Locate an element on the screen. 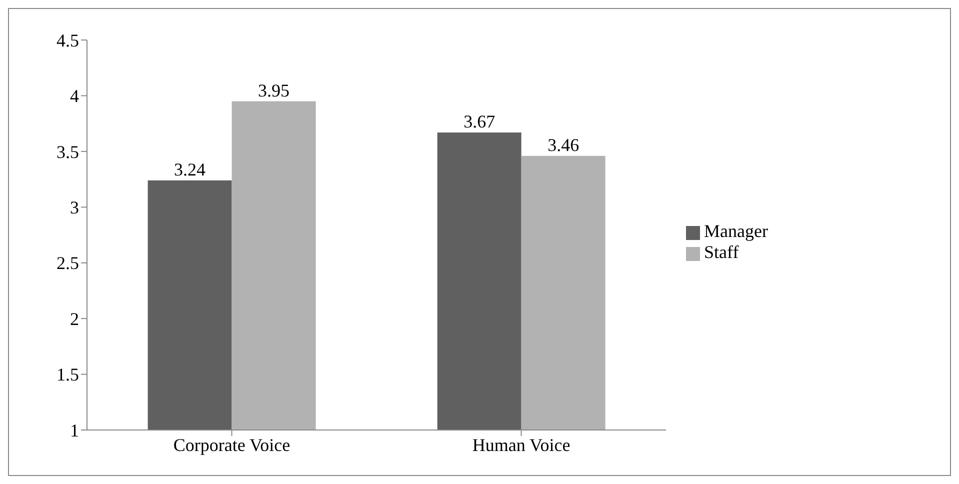 The height and width of the screenshot is (484, 959). data-label: 3.95 is located at coordinates (274, 90).